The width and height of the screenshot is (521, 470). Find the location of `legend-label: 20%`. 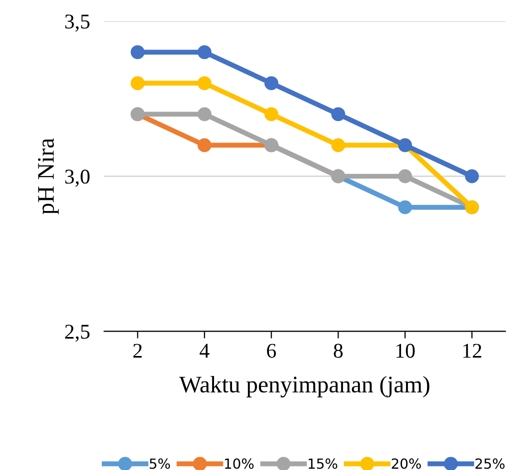

legend-label: 20% is located at coordinates (406, 463).